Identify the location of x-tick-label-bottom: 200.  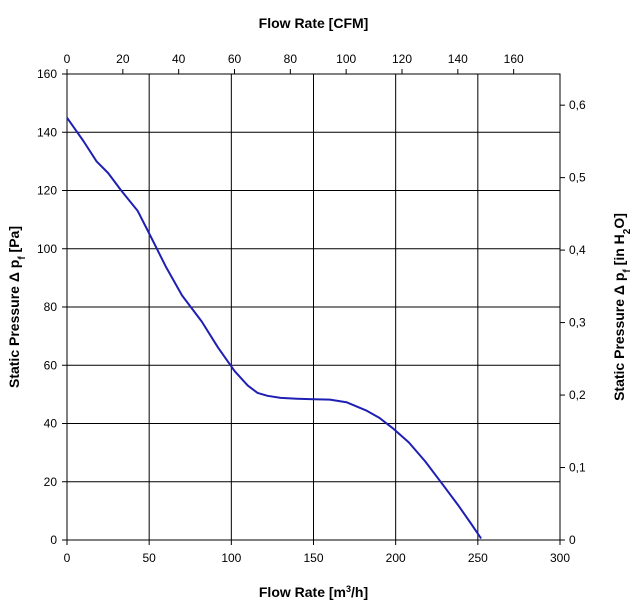
(396, 558).